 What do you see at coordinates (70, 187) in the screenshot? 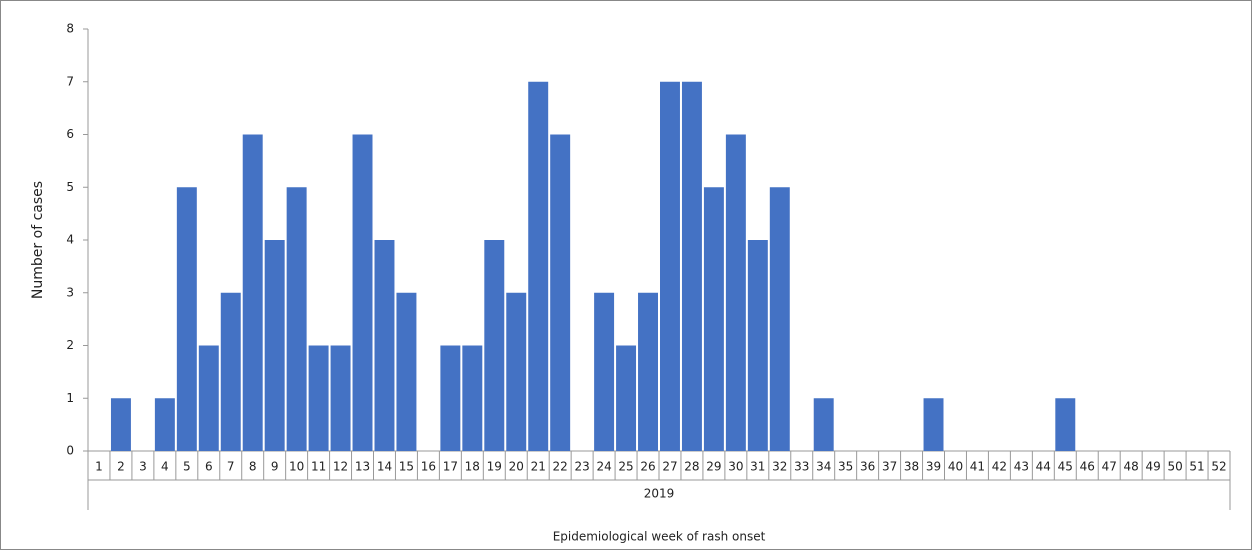
I see `y-tick-label: 5` at bounding box center [70, 187].